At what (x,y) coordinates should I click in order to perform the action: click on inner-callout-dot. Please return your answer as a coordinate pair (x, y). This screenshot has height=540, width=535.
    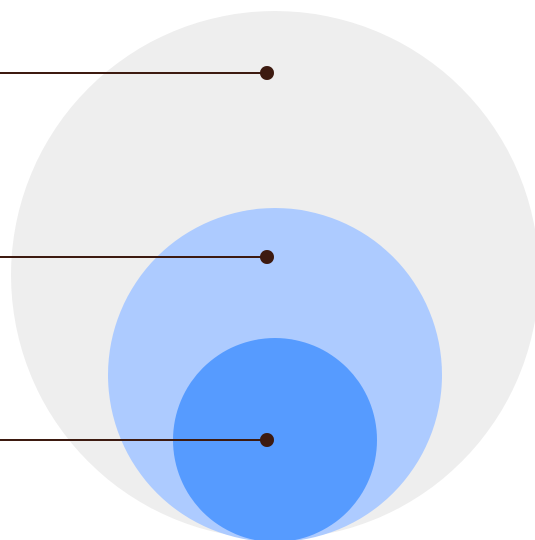
    Looking at the image, I should click on (267, 440).